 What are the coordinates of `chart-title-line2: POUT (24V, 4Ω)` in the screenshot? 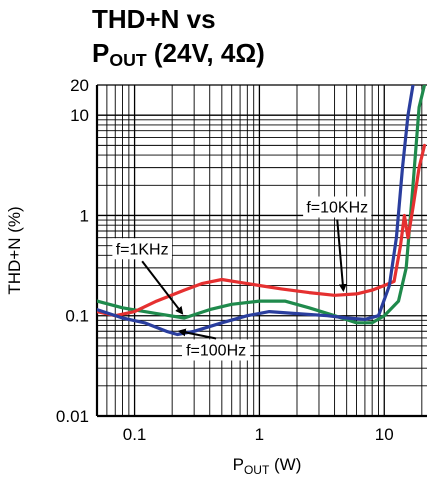 It's located at (178, 54).